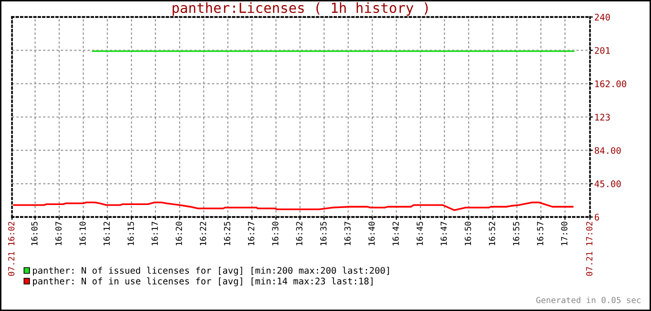 The height and width of the screenshot is (311, 651). What do you see at coordinates (293, 206) in the screenshot?
I see `line-series` at bounding box center [293, 206].